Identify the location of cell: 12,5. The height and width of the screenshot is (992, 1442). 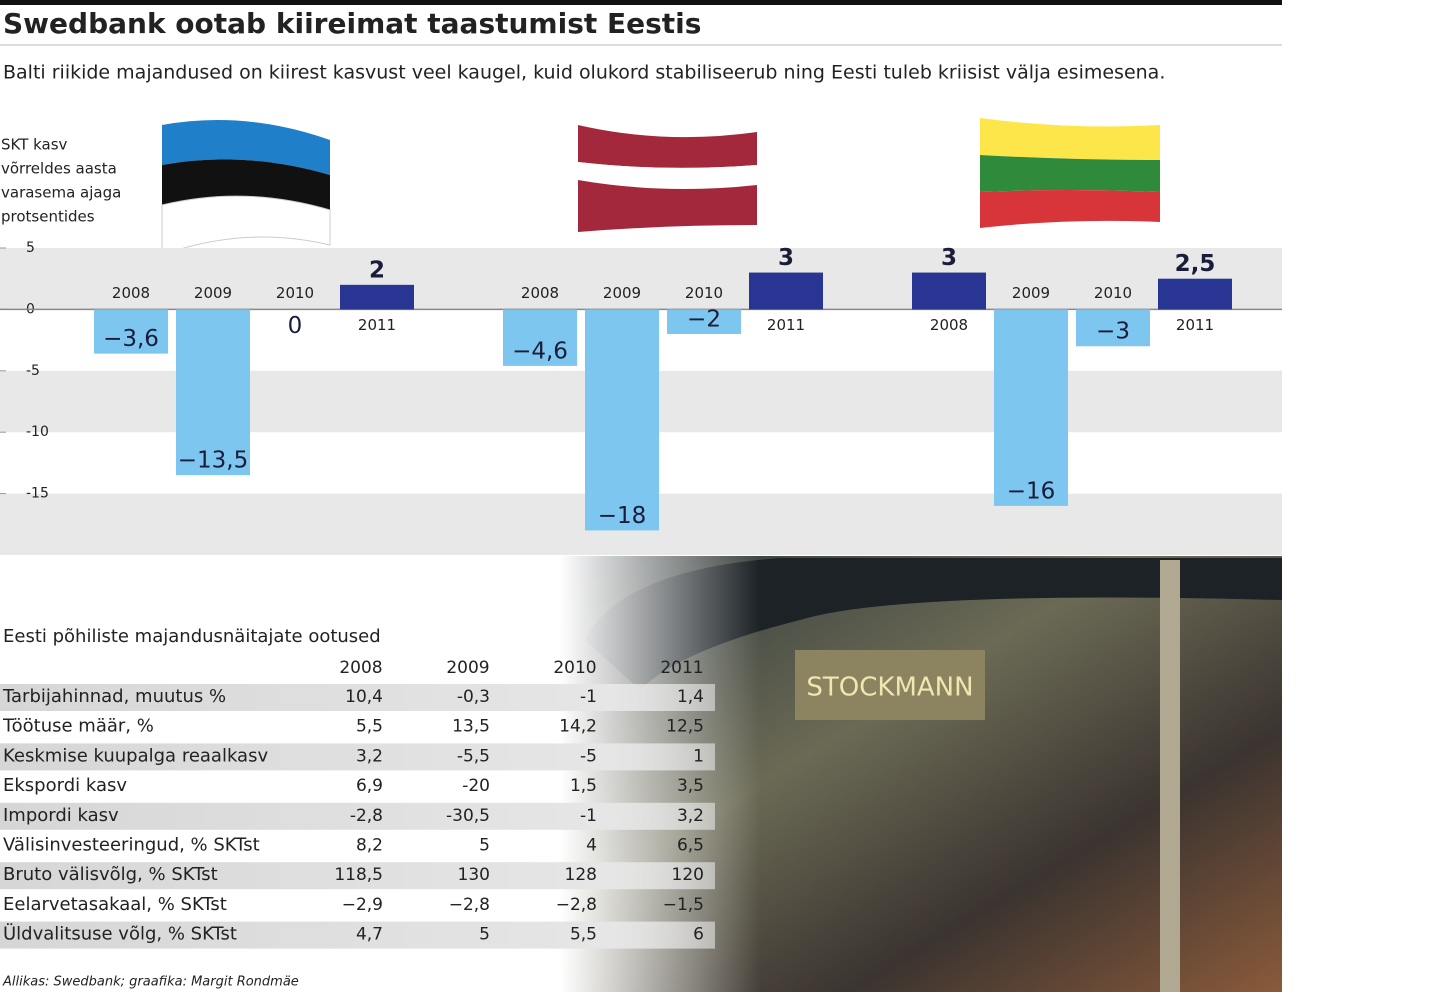
(685, 727).